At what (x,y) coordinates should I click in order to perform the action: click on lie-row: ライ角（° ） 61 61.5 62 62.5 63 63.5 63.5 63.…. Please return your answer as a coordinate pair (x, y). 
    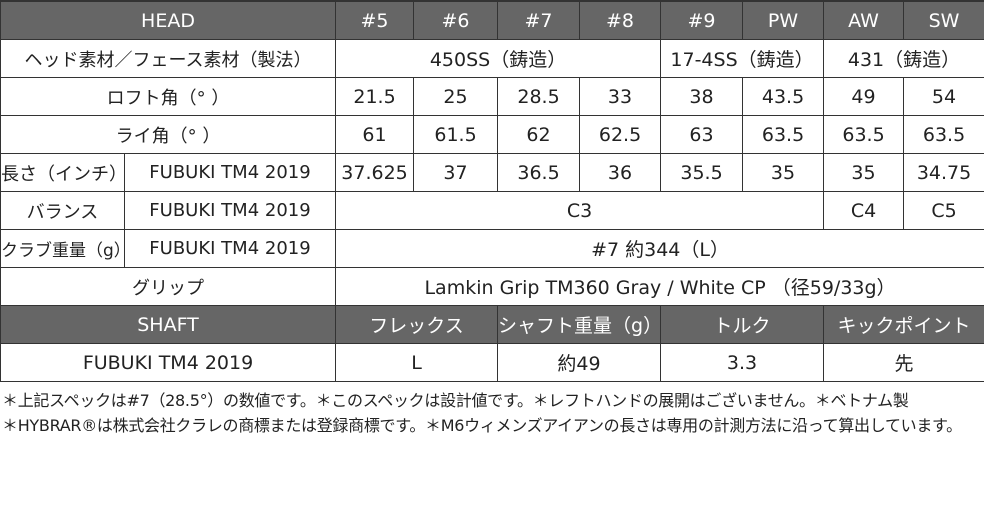
    Looking at the image, I should click on (492, 134).